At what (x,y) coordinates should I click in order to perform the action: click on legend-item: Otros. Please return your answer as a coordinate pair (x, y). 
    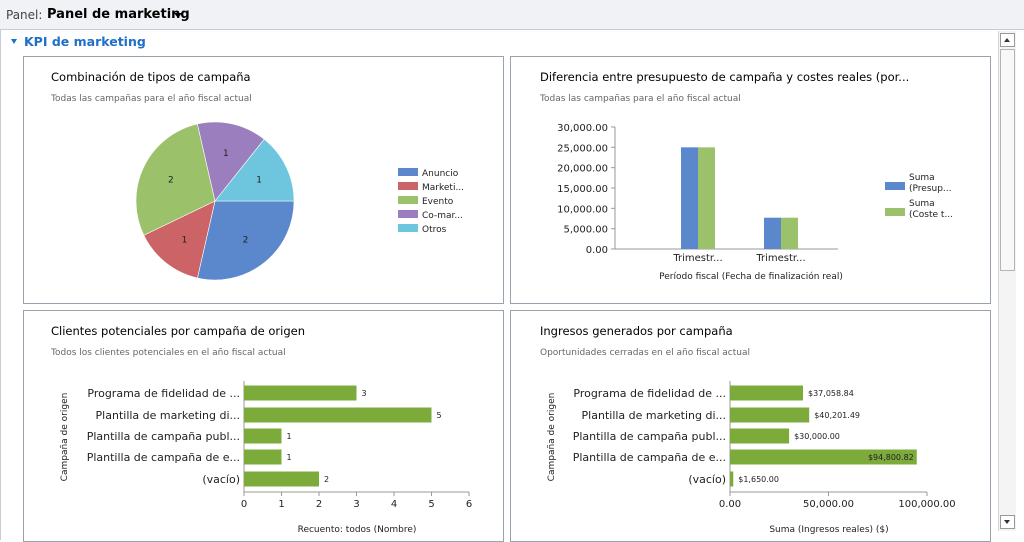
    Looking at the image, I should click on (434, 230).